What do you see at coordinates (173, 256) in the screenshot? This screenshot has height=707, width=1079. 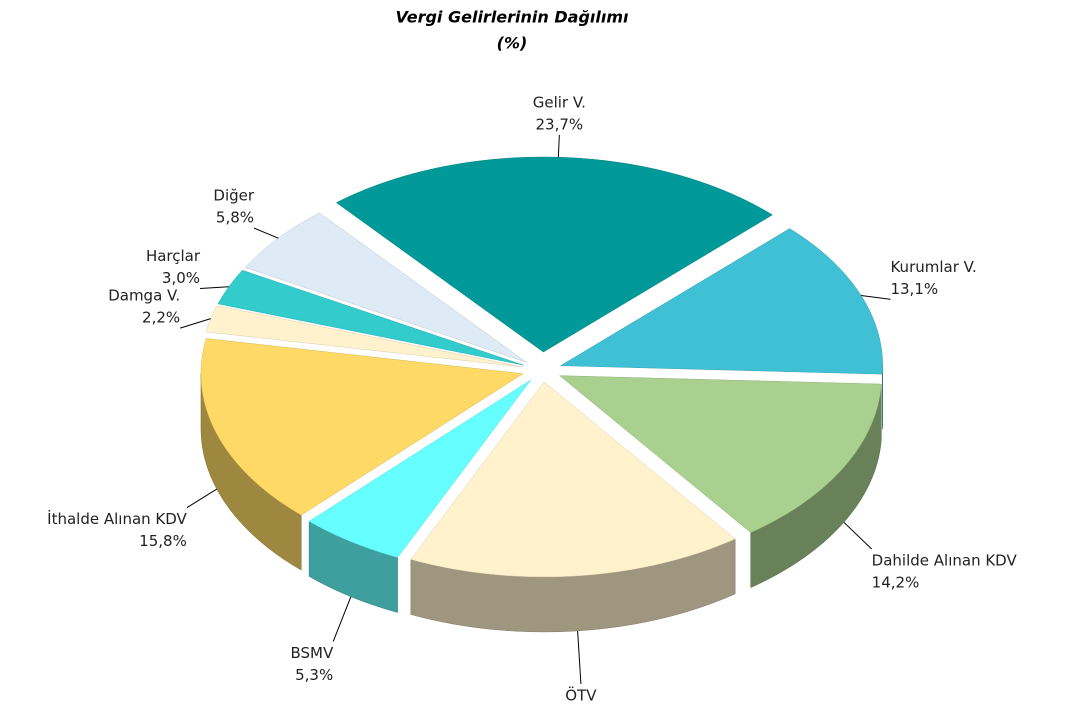 I see `slice-label: Harçlar` at bounding box center [173, 256].